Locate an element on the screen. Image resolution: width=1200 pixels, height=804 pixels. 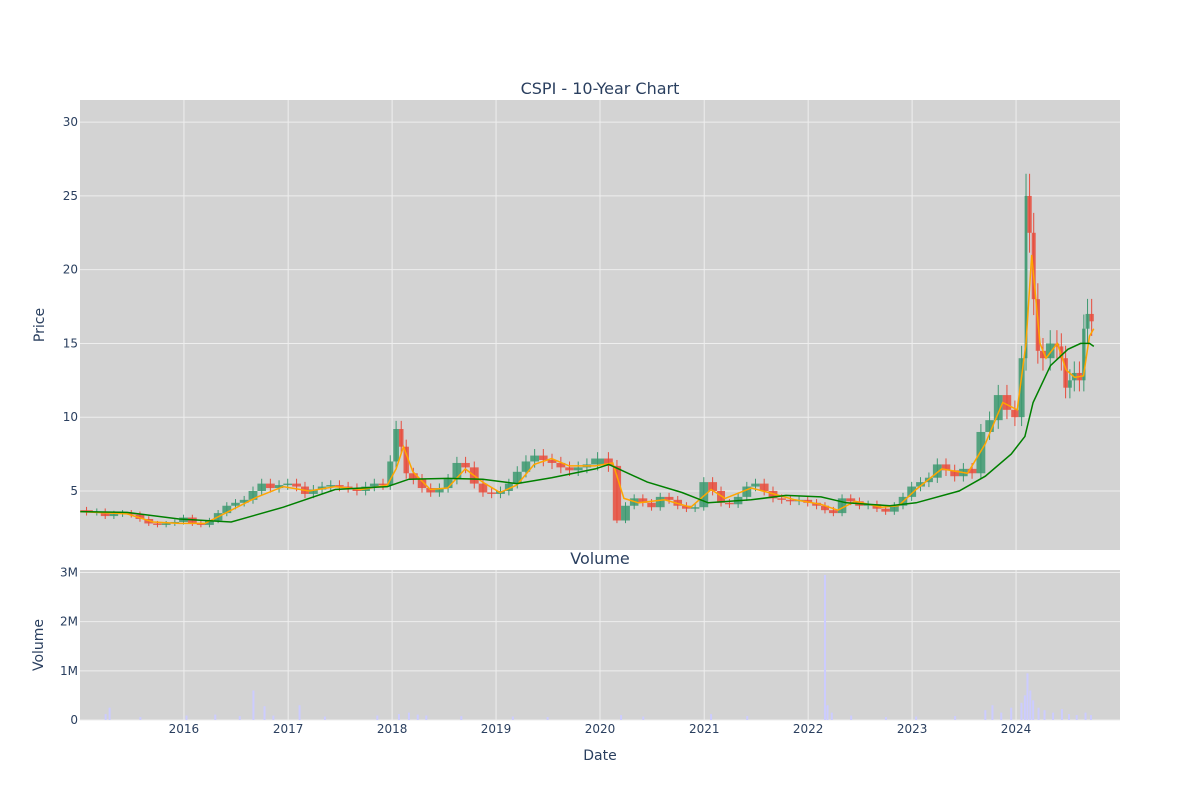
volume-tick-label: 1M is located at coordinates (69, 671).